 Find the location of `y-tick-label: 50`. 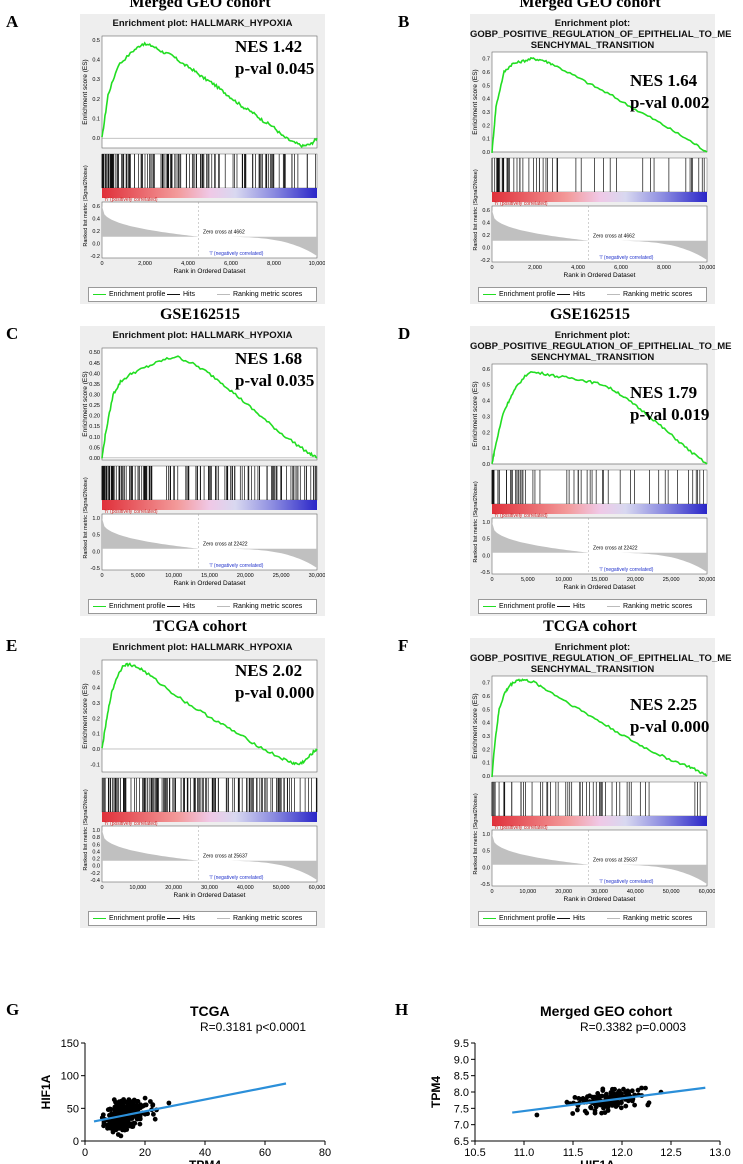

y-tick-label: 50 is located at coordinates (73, 1109).